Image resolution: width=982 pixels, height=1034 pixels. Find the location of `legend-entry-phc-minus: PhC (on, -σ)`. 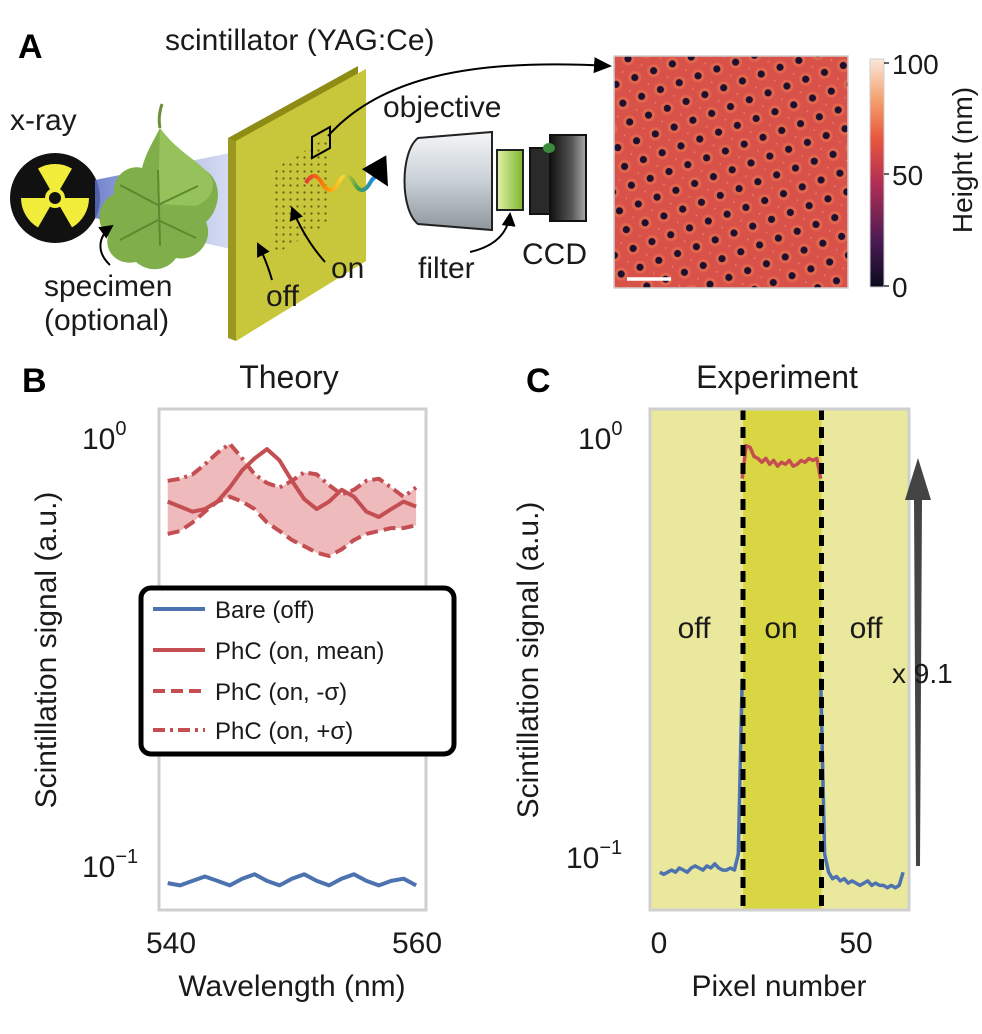

legend-entry-phc-minus: PhC (on, -σ) is located at coordinates (281, 692).